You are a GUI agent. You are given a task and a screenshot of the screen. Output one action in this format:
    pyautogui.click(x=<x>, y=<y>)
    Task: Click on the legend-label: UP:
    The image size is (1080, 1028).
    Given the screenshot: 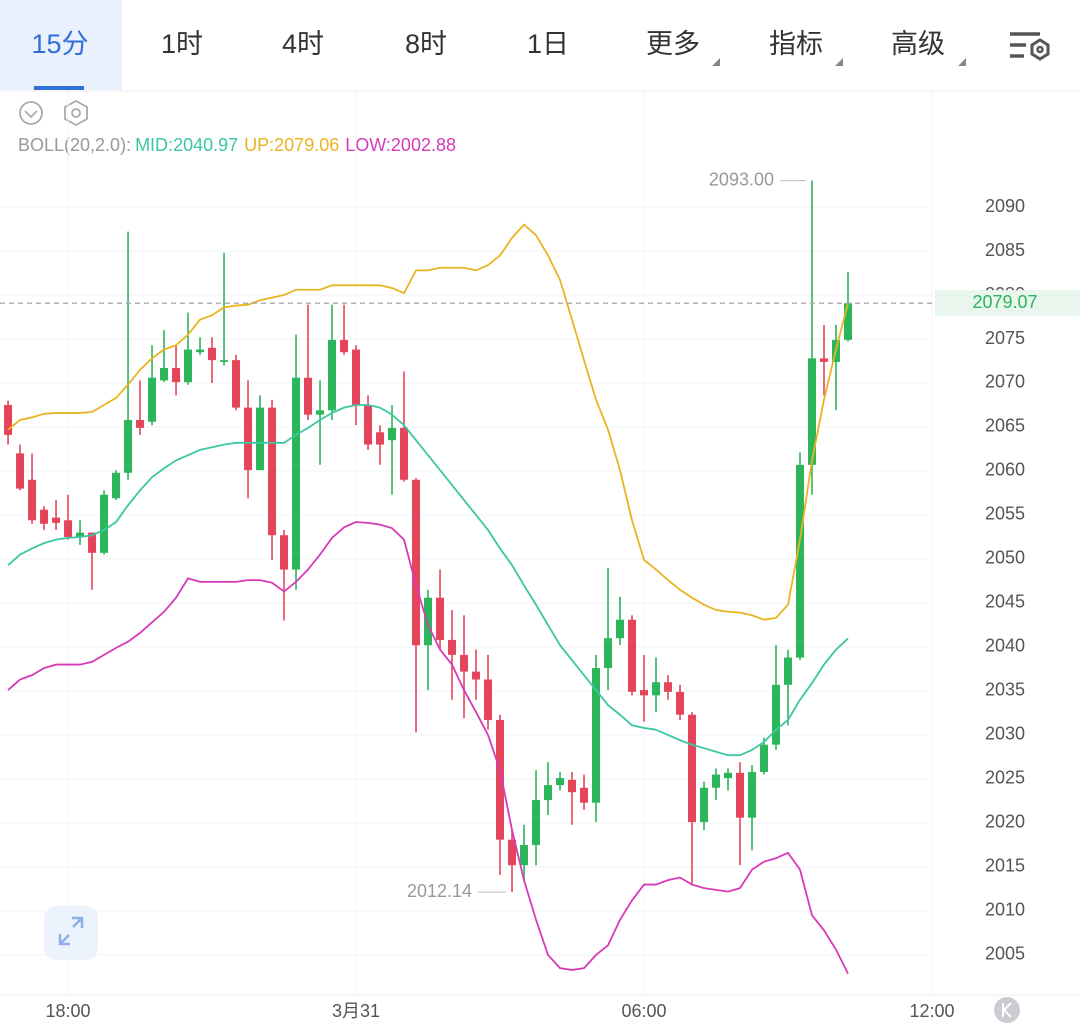 What is the action you would take?
    pyautogui.click(x=259, y=145)
    